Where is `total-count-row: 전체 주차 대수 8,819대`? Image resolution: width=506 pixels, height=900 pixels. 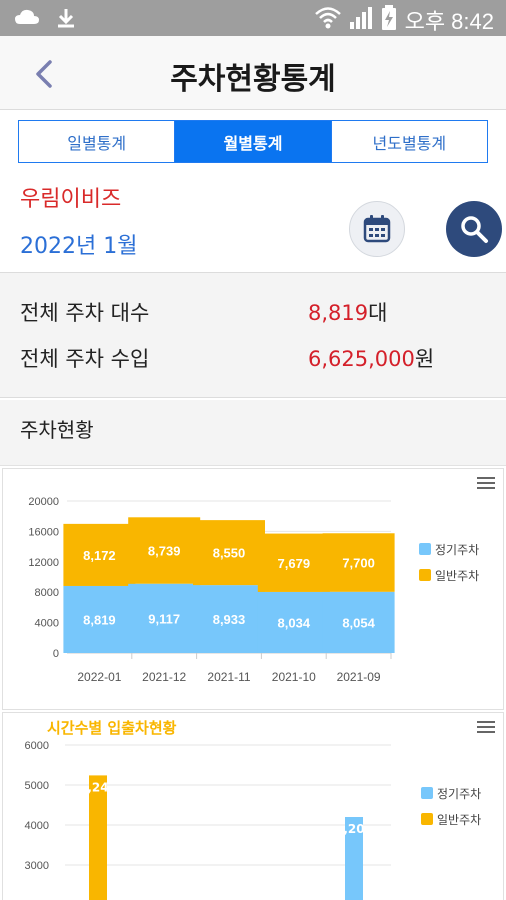 total-count-row: 전체 주차 대수 8,819대 is located at coordinates (253, 317).